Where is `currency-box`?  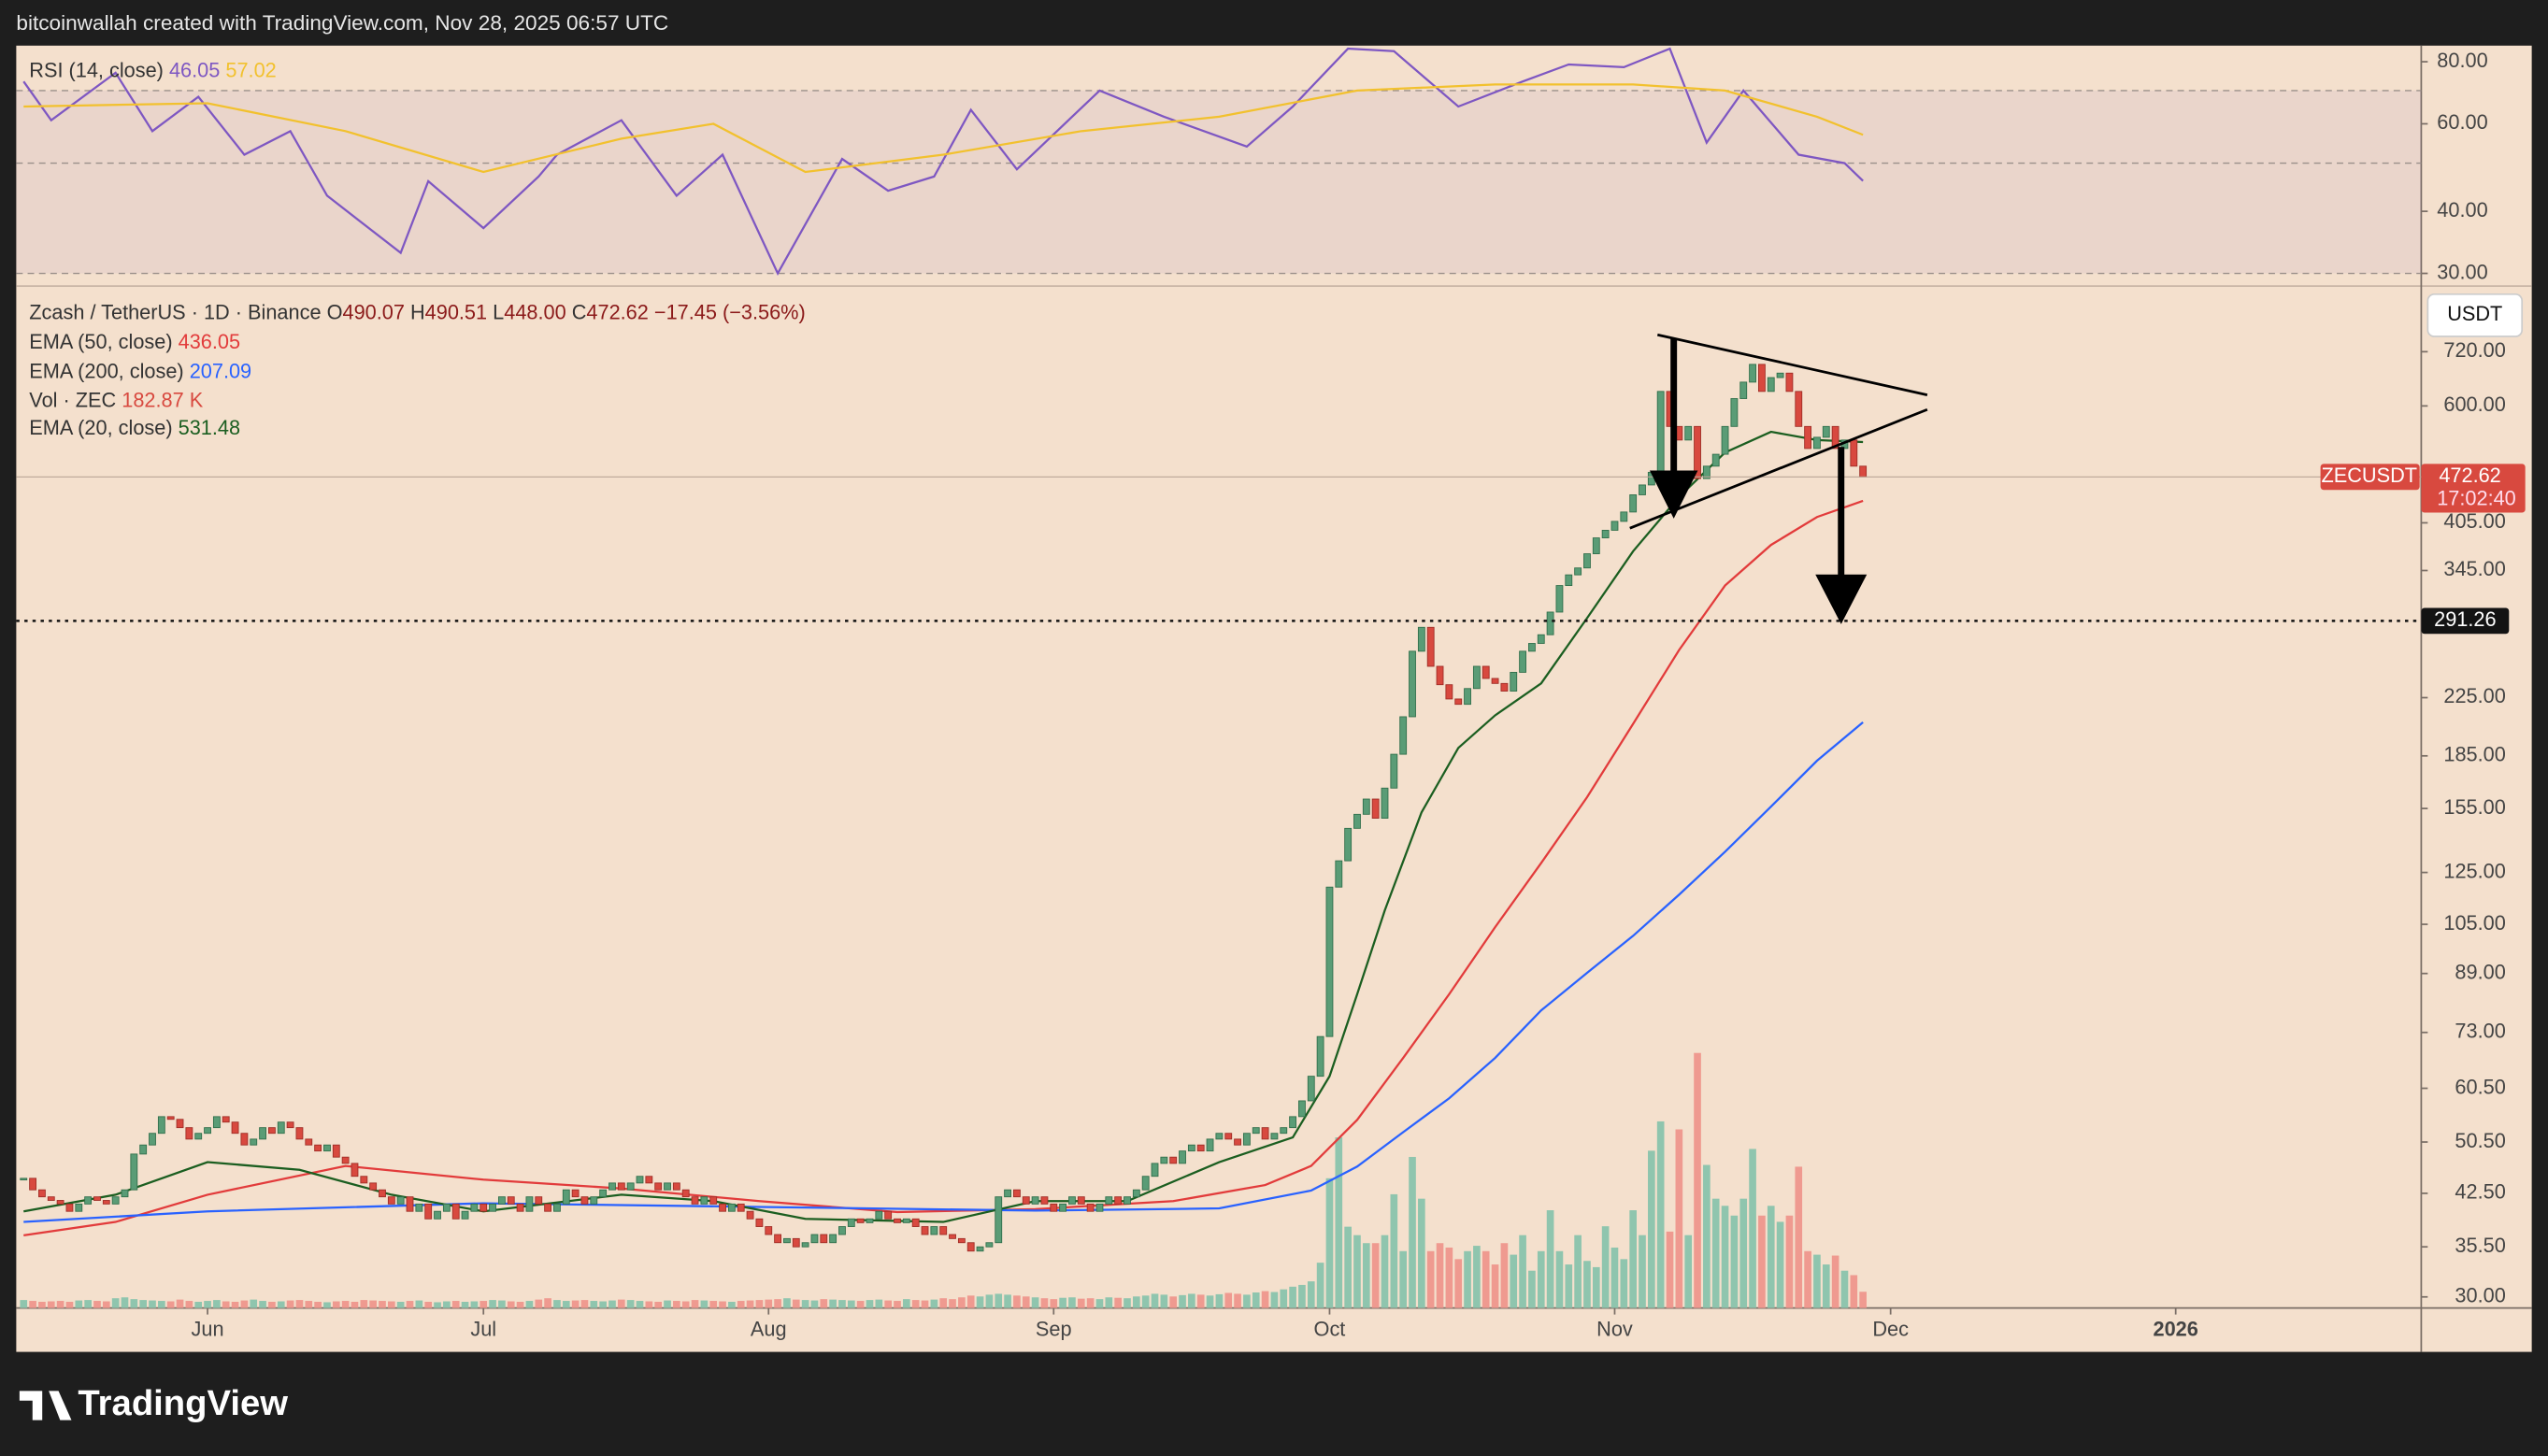
currency-box is located at coordinates (2475, 315).